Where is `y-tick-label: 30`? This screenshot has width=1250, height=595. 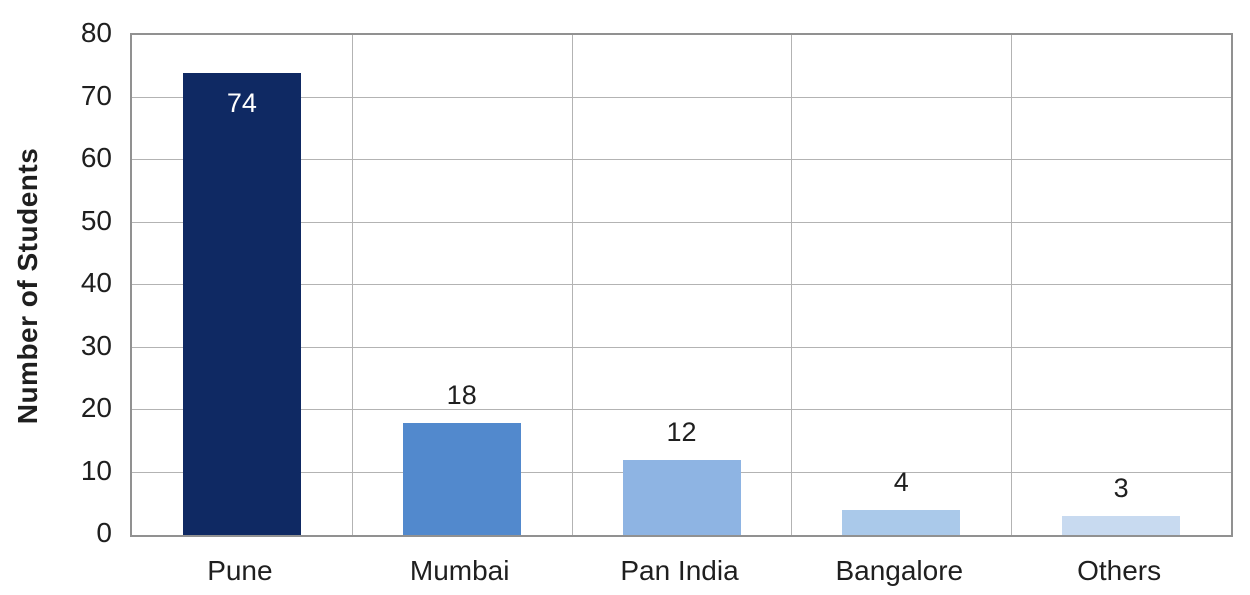 y-tick-label: 30 is located at coordinates (96, 345).